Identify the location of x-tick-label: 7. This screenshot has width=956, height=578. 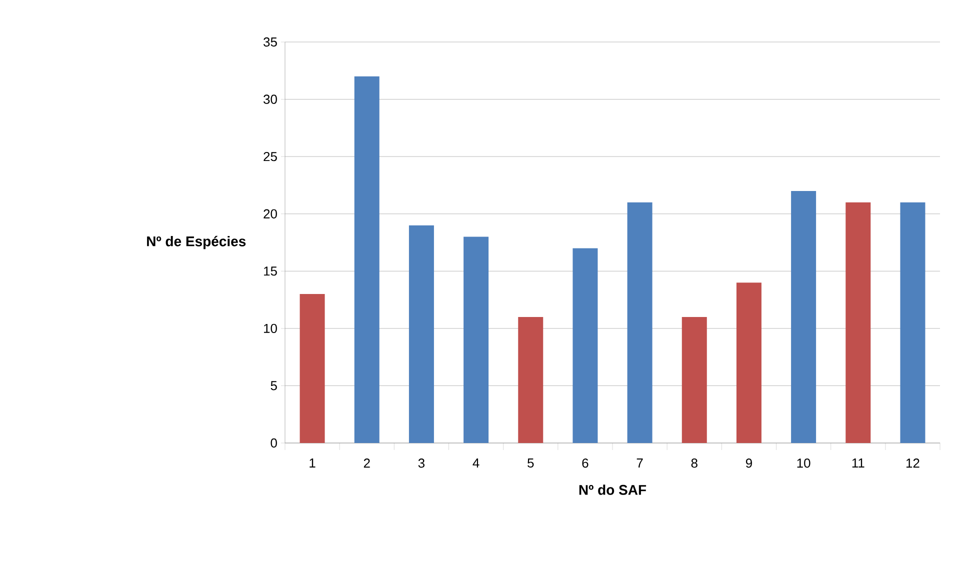
(639, 463).